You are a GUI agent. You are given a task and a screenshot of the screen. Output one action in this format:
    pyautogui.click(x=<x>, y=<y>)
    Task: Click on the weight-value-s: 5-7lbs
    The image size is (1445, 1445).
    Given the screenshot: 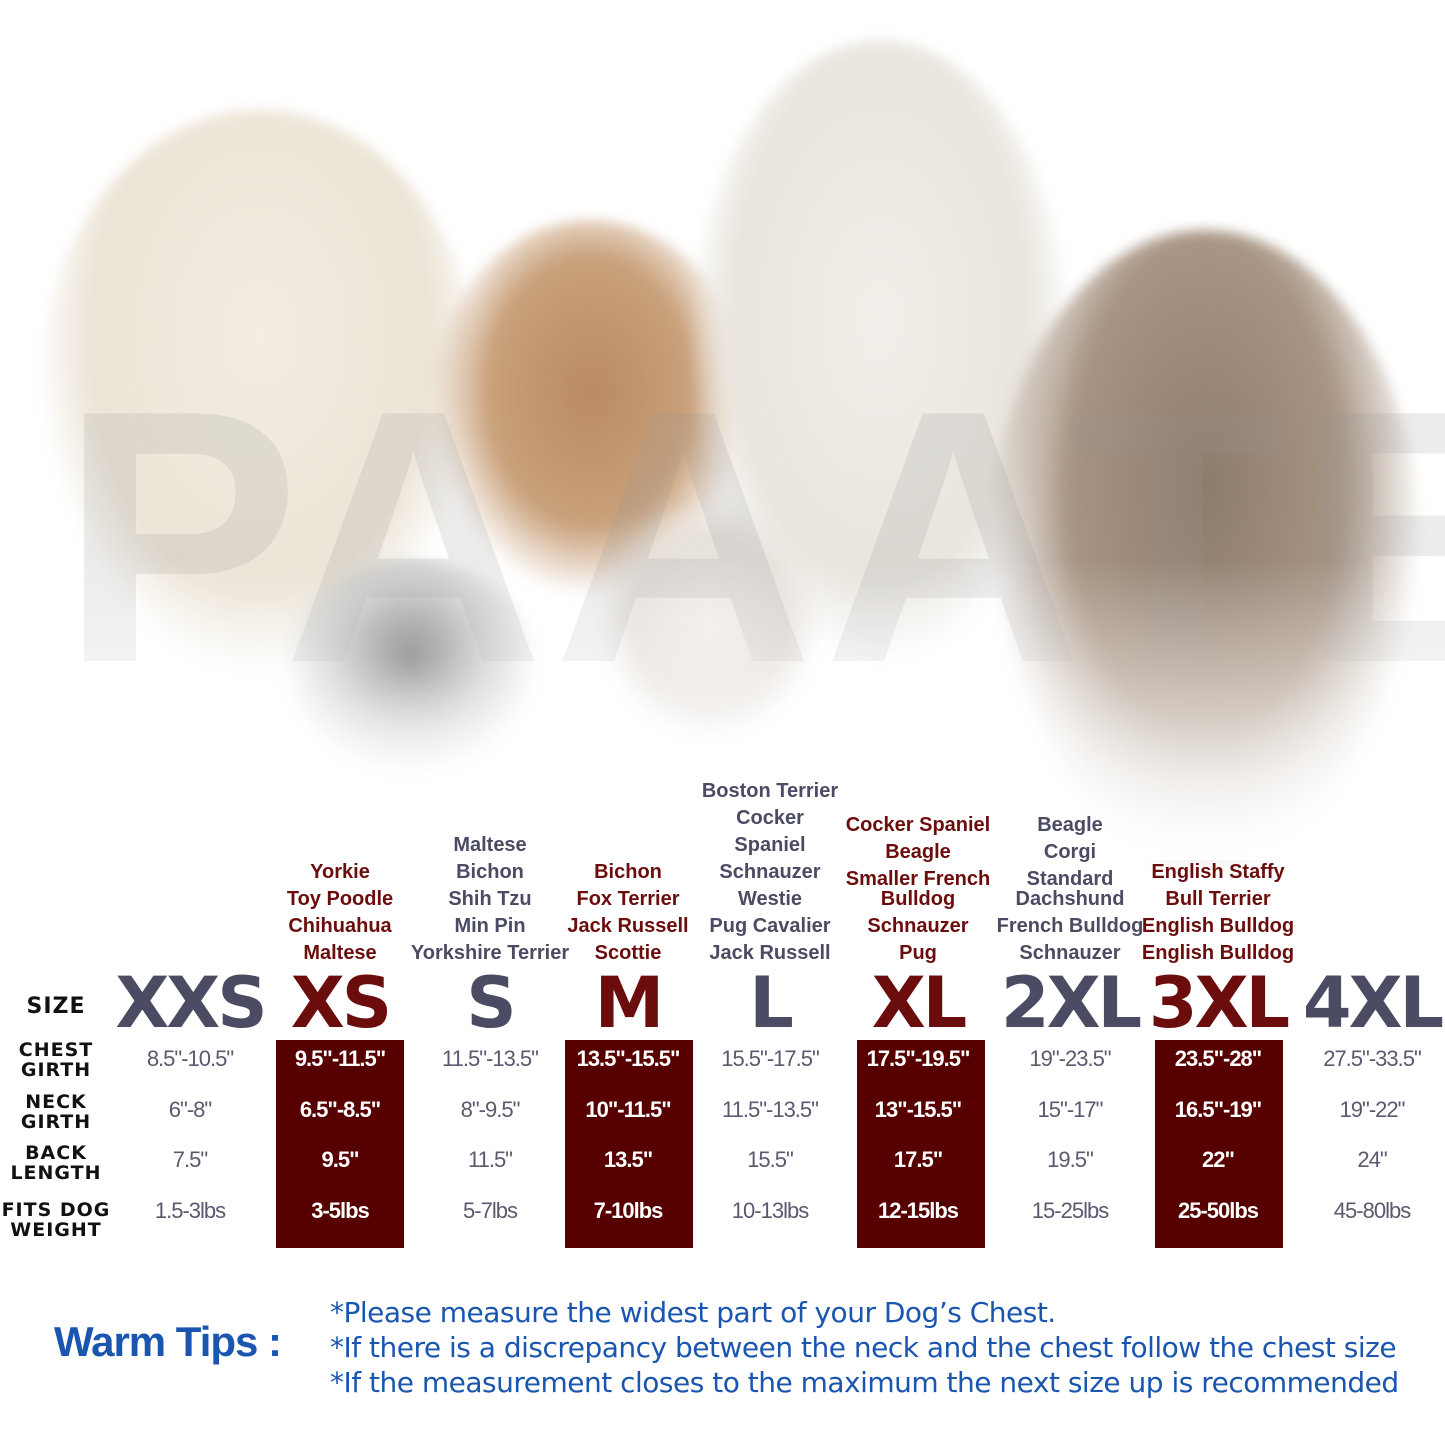 What is the action you would take?
    pyautogui.click(x=490, y=1210)
    